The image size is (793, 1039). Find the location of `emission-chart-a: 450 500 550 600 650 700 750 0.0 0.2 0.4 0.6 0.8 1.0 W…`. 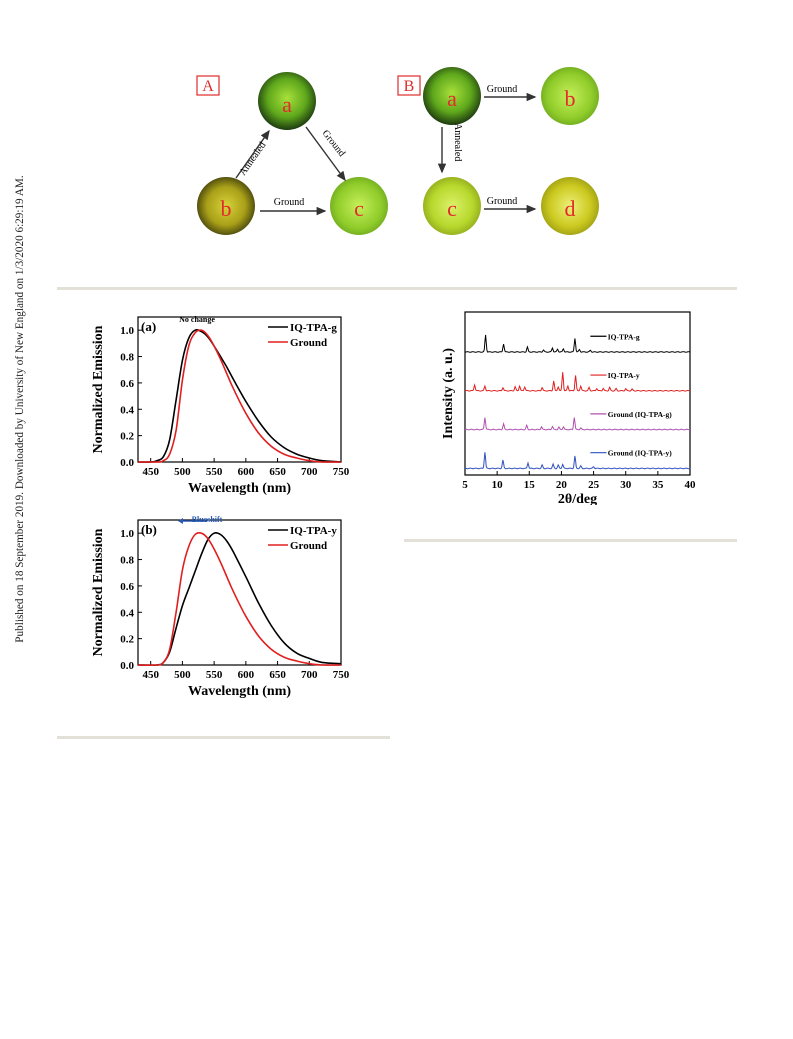

emission-chart-a: 450 500 550 600 650 700 750 0.0 0.2 0.4 0.6 0.8 1.0 W… is located at coordinates (220, 405).